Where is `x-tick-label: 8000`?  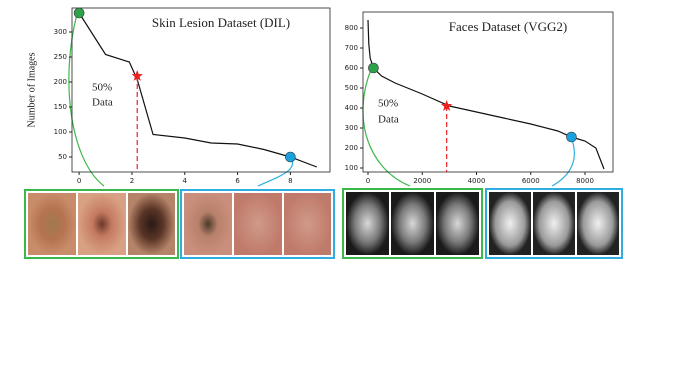
x-tick-label: 8000 is located at coordinates (585, 181).